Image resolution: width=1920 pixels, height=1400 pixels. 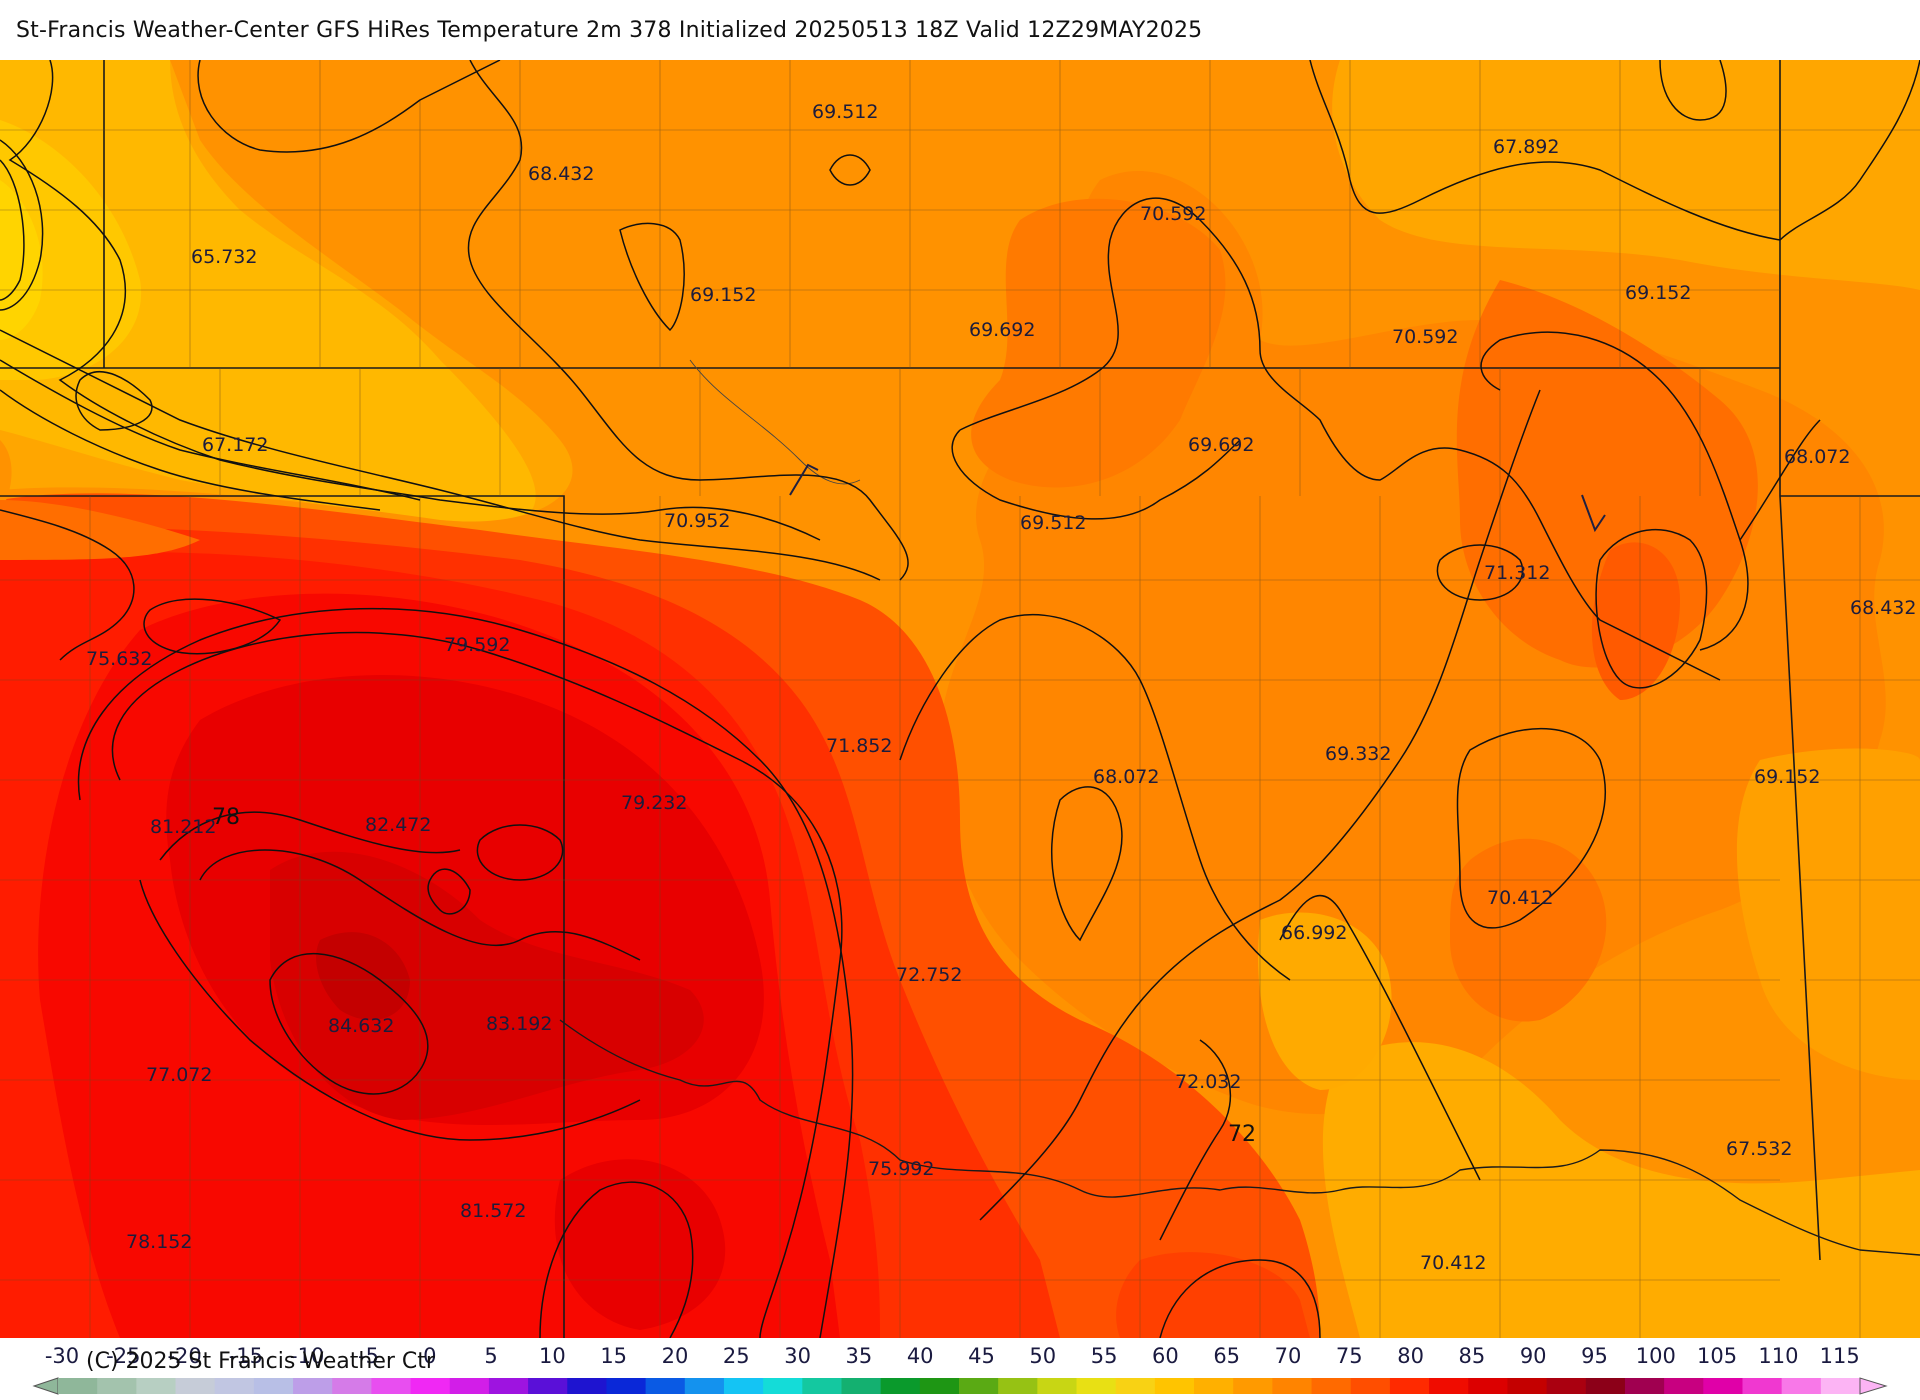 I want to click on temp-label: 82.472, so click(x=398, y=825).